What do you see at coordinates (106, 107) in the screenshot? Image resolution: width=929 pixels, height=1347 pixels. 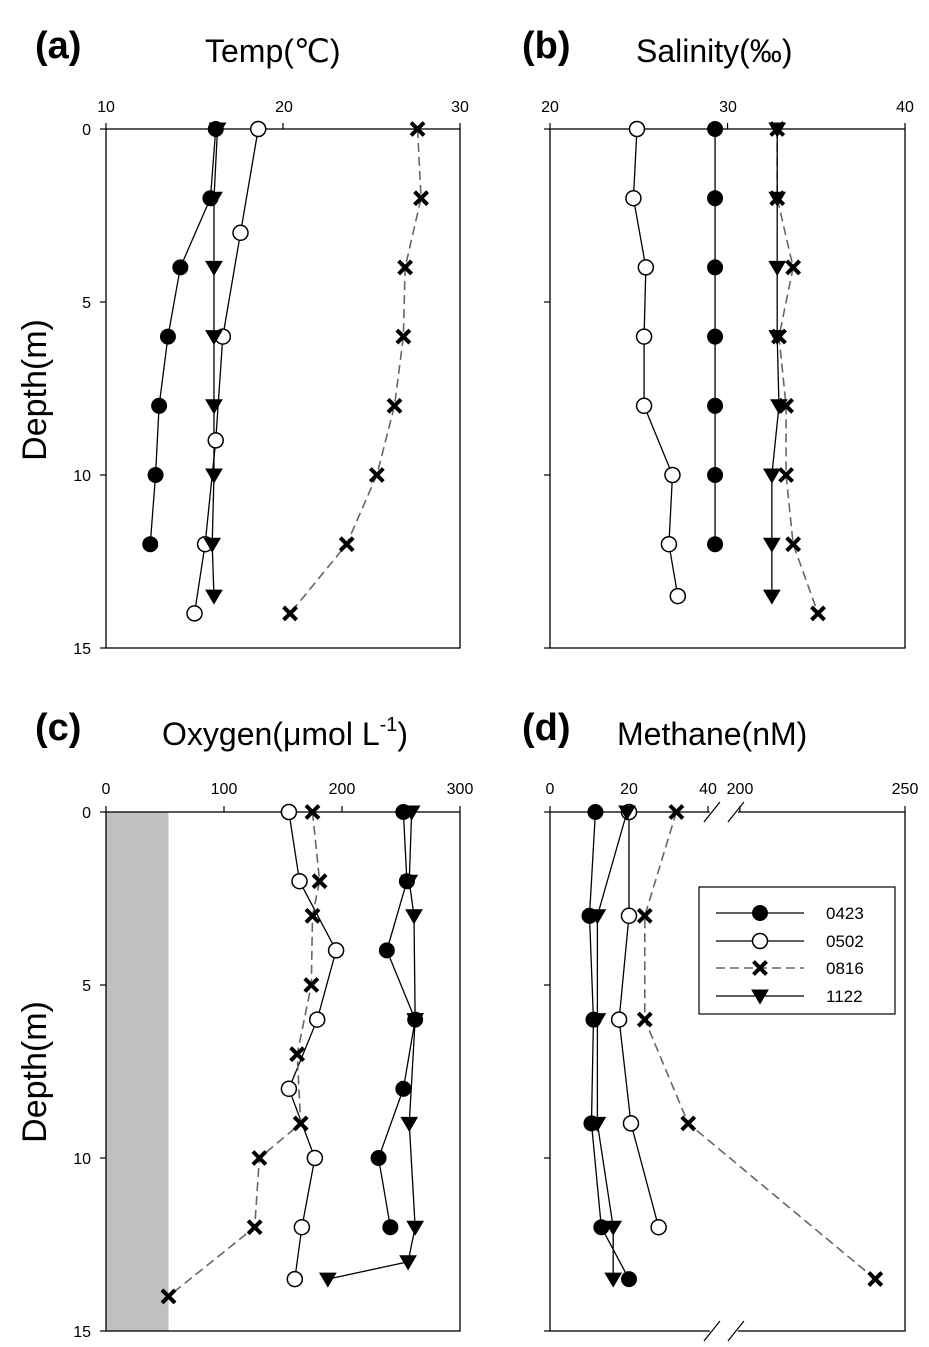 I see `x-tick-label: 10` at bounding box center [106, 107].